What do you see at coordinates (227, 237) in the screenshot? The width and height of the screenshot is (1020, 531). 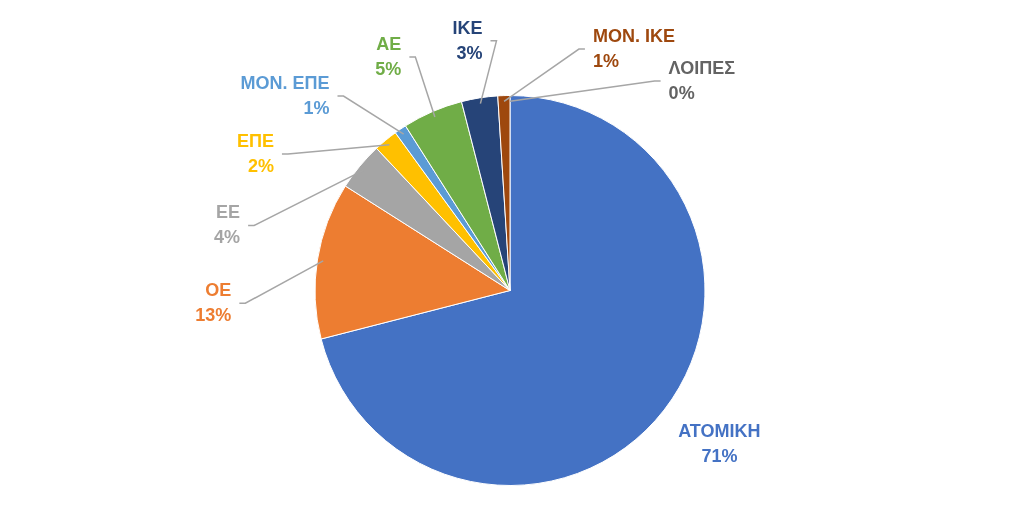 I see `data-label: 4%` at bounding box center [227, 237].